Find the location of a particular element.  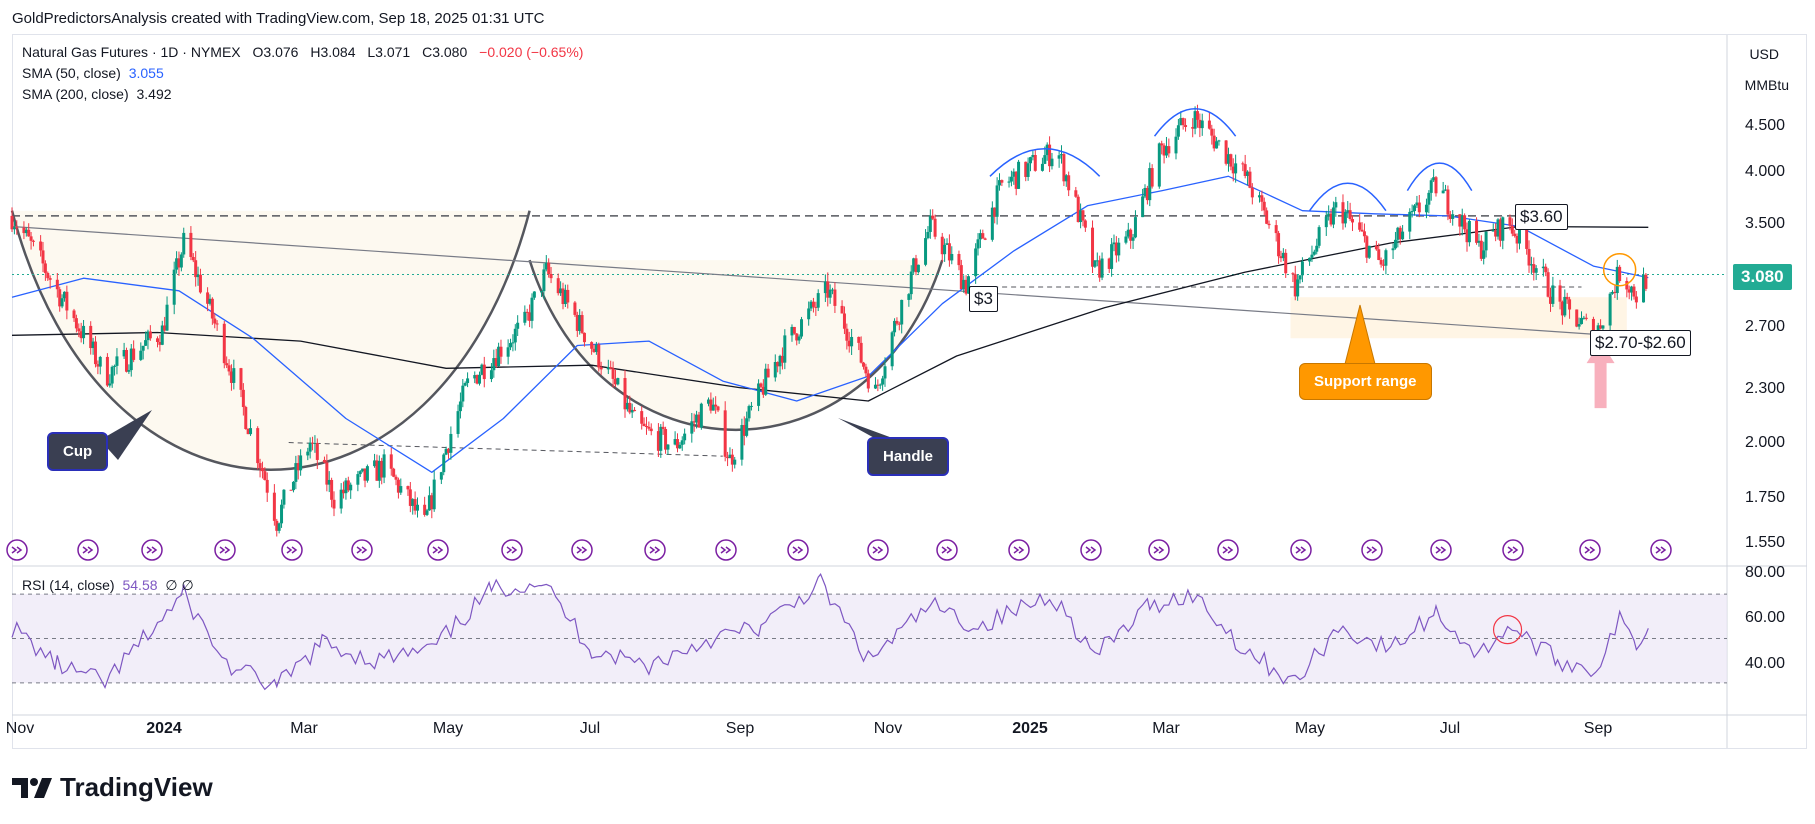

symbol-name: Natural Gas Futures · 1D · NYMEX is located at coordinates (131, 52).